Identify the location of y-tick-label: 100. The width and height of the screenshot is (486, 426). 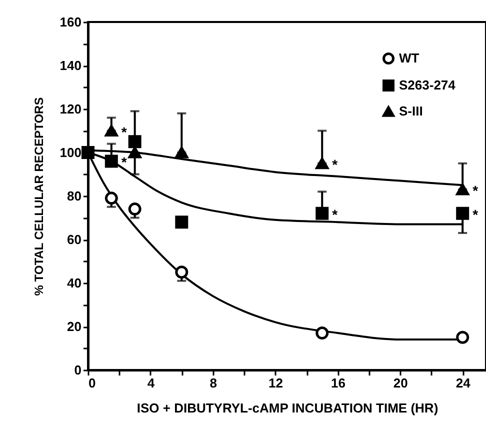
(71, 152).